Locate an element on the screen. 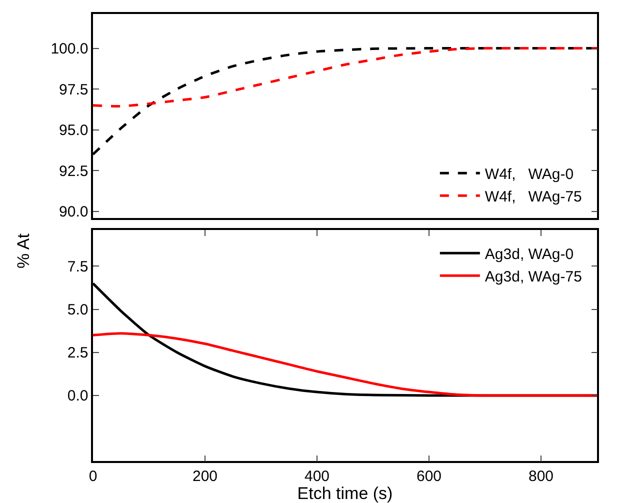  x-tick-label: 200 is located at coordinates (205, 476).